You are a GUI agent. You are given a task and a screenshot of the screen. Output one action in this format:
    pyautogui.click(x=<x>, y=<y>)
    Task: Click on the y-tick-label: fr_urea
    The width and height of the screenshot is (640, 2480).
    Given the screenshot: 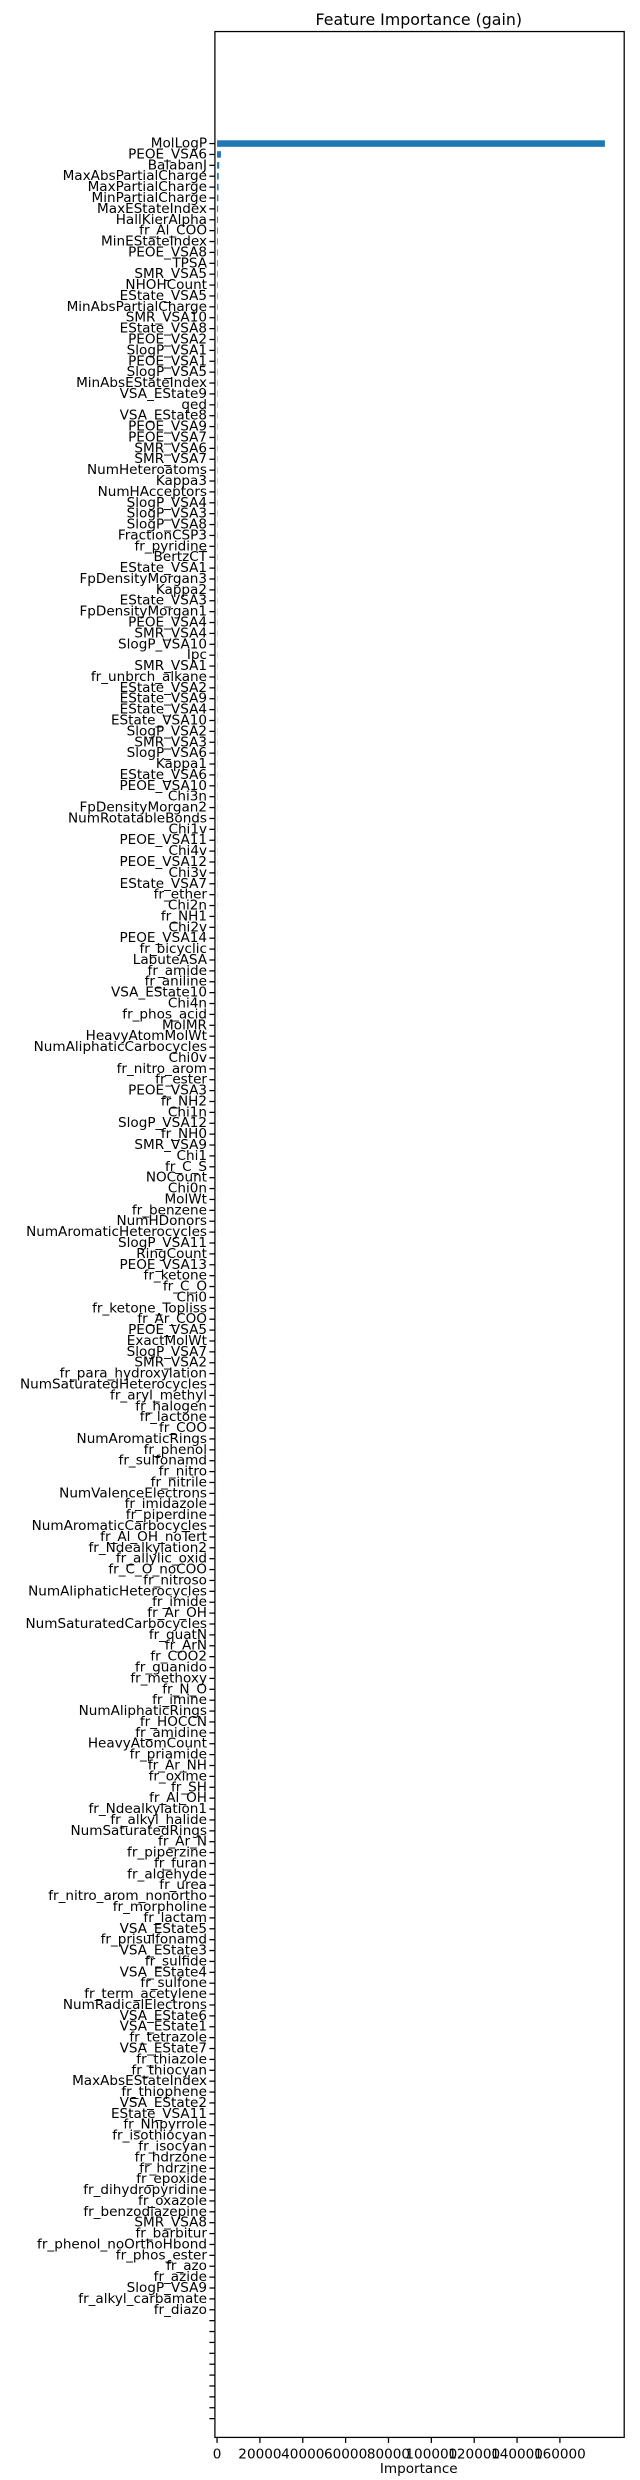 What is the action you would take?
    pyautogui.click(x=183, y=1885)
    